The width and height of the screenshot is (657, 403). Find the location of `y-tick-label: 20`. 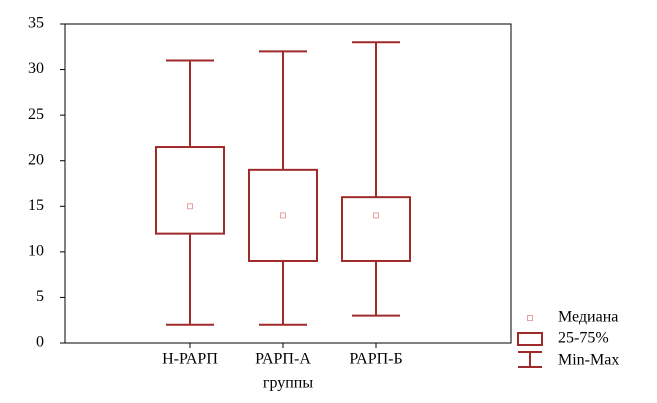

y-tick-label: 20 is located at coordinates (36, 159).